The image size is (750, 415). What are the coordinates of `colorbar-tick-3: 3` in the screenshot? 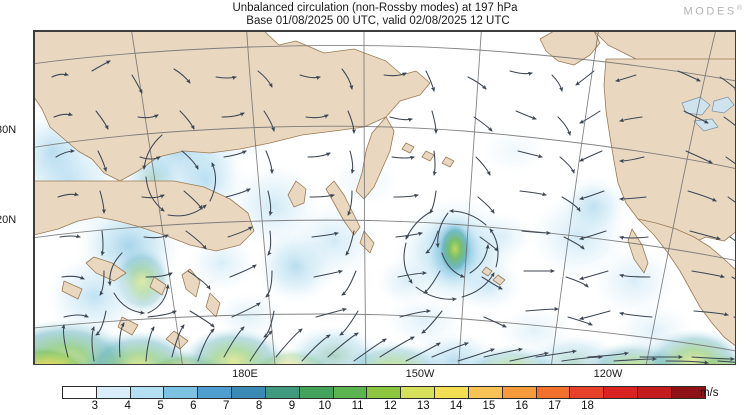 It's located at (95, 406).